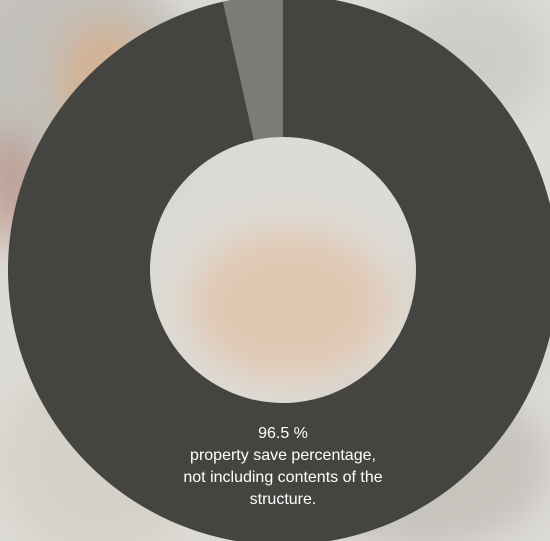 This screenshot has height=541, width=550. What do you see at coordinates (283, 477) in the screenshot?
I see `caption-line-2: not including contents of the` at bounding box center [283, 477].